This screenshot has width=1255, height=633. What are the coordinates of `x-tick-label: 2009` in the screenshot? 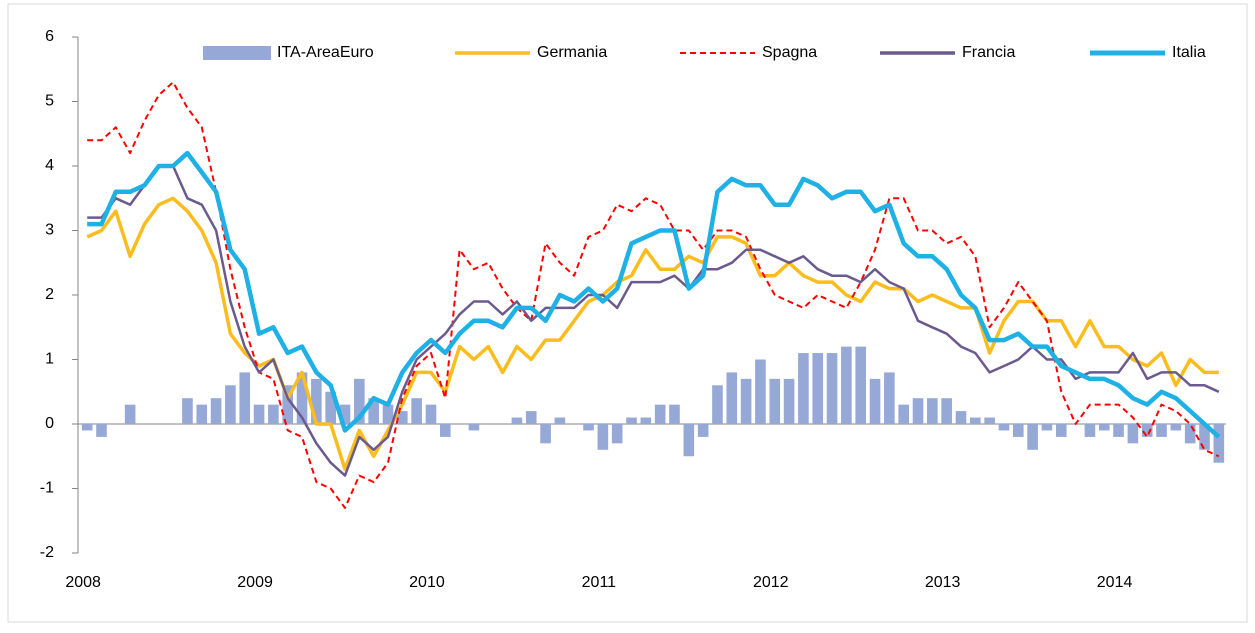 It's located at (255, 582).